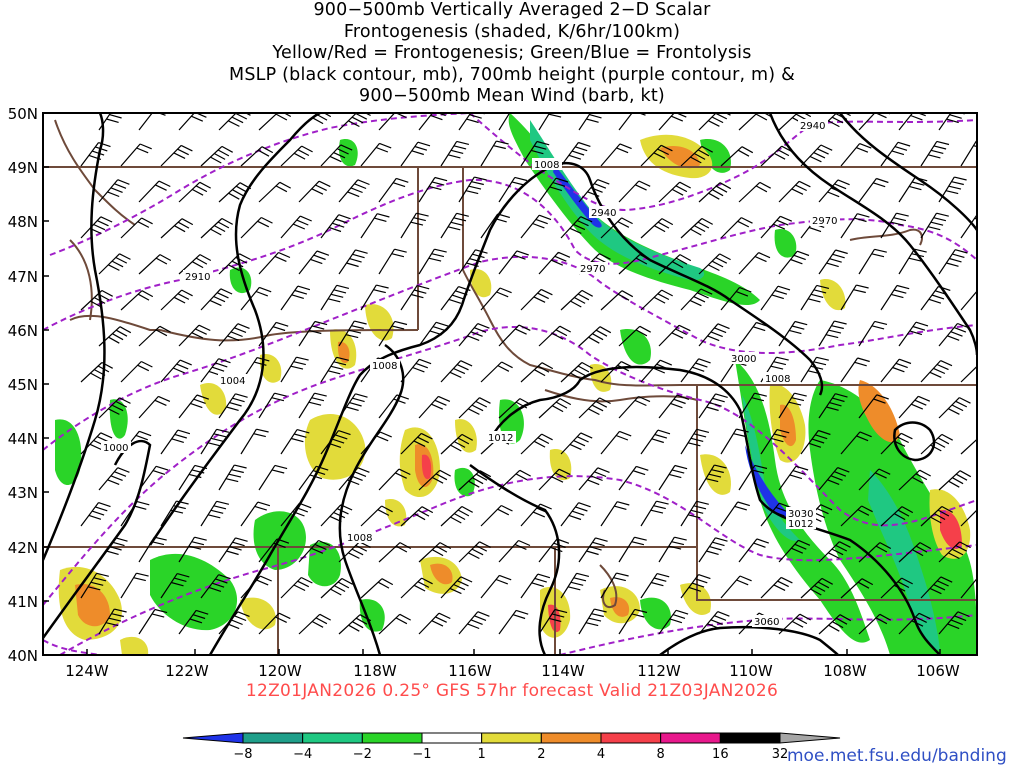 Image resolution: width=1024 pixels, height=768 pixels. I want to click on colorbar: −8 −4 −2 −1 1 2 4 8 16 32, so click(511, 747).